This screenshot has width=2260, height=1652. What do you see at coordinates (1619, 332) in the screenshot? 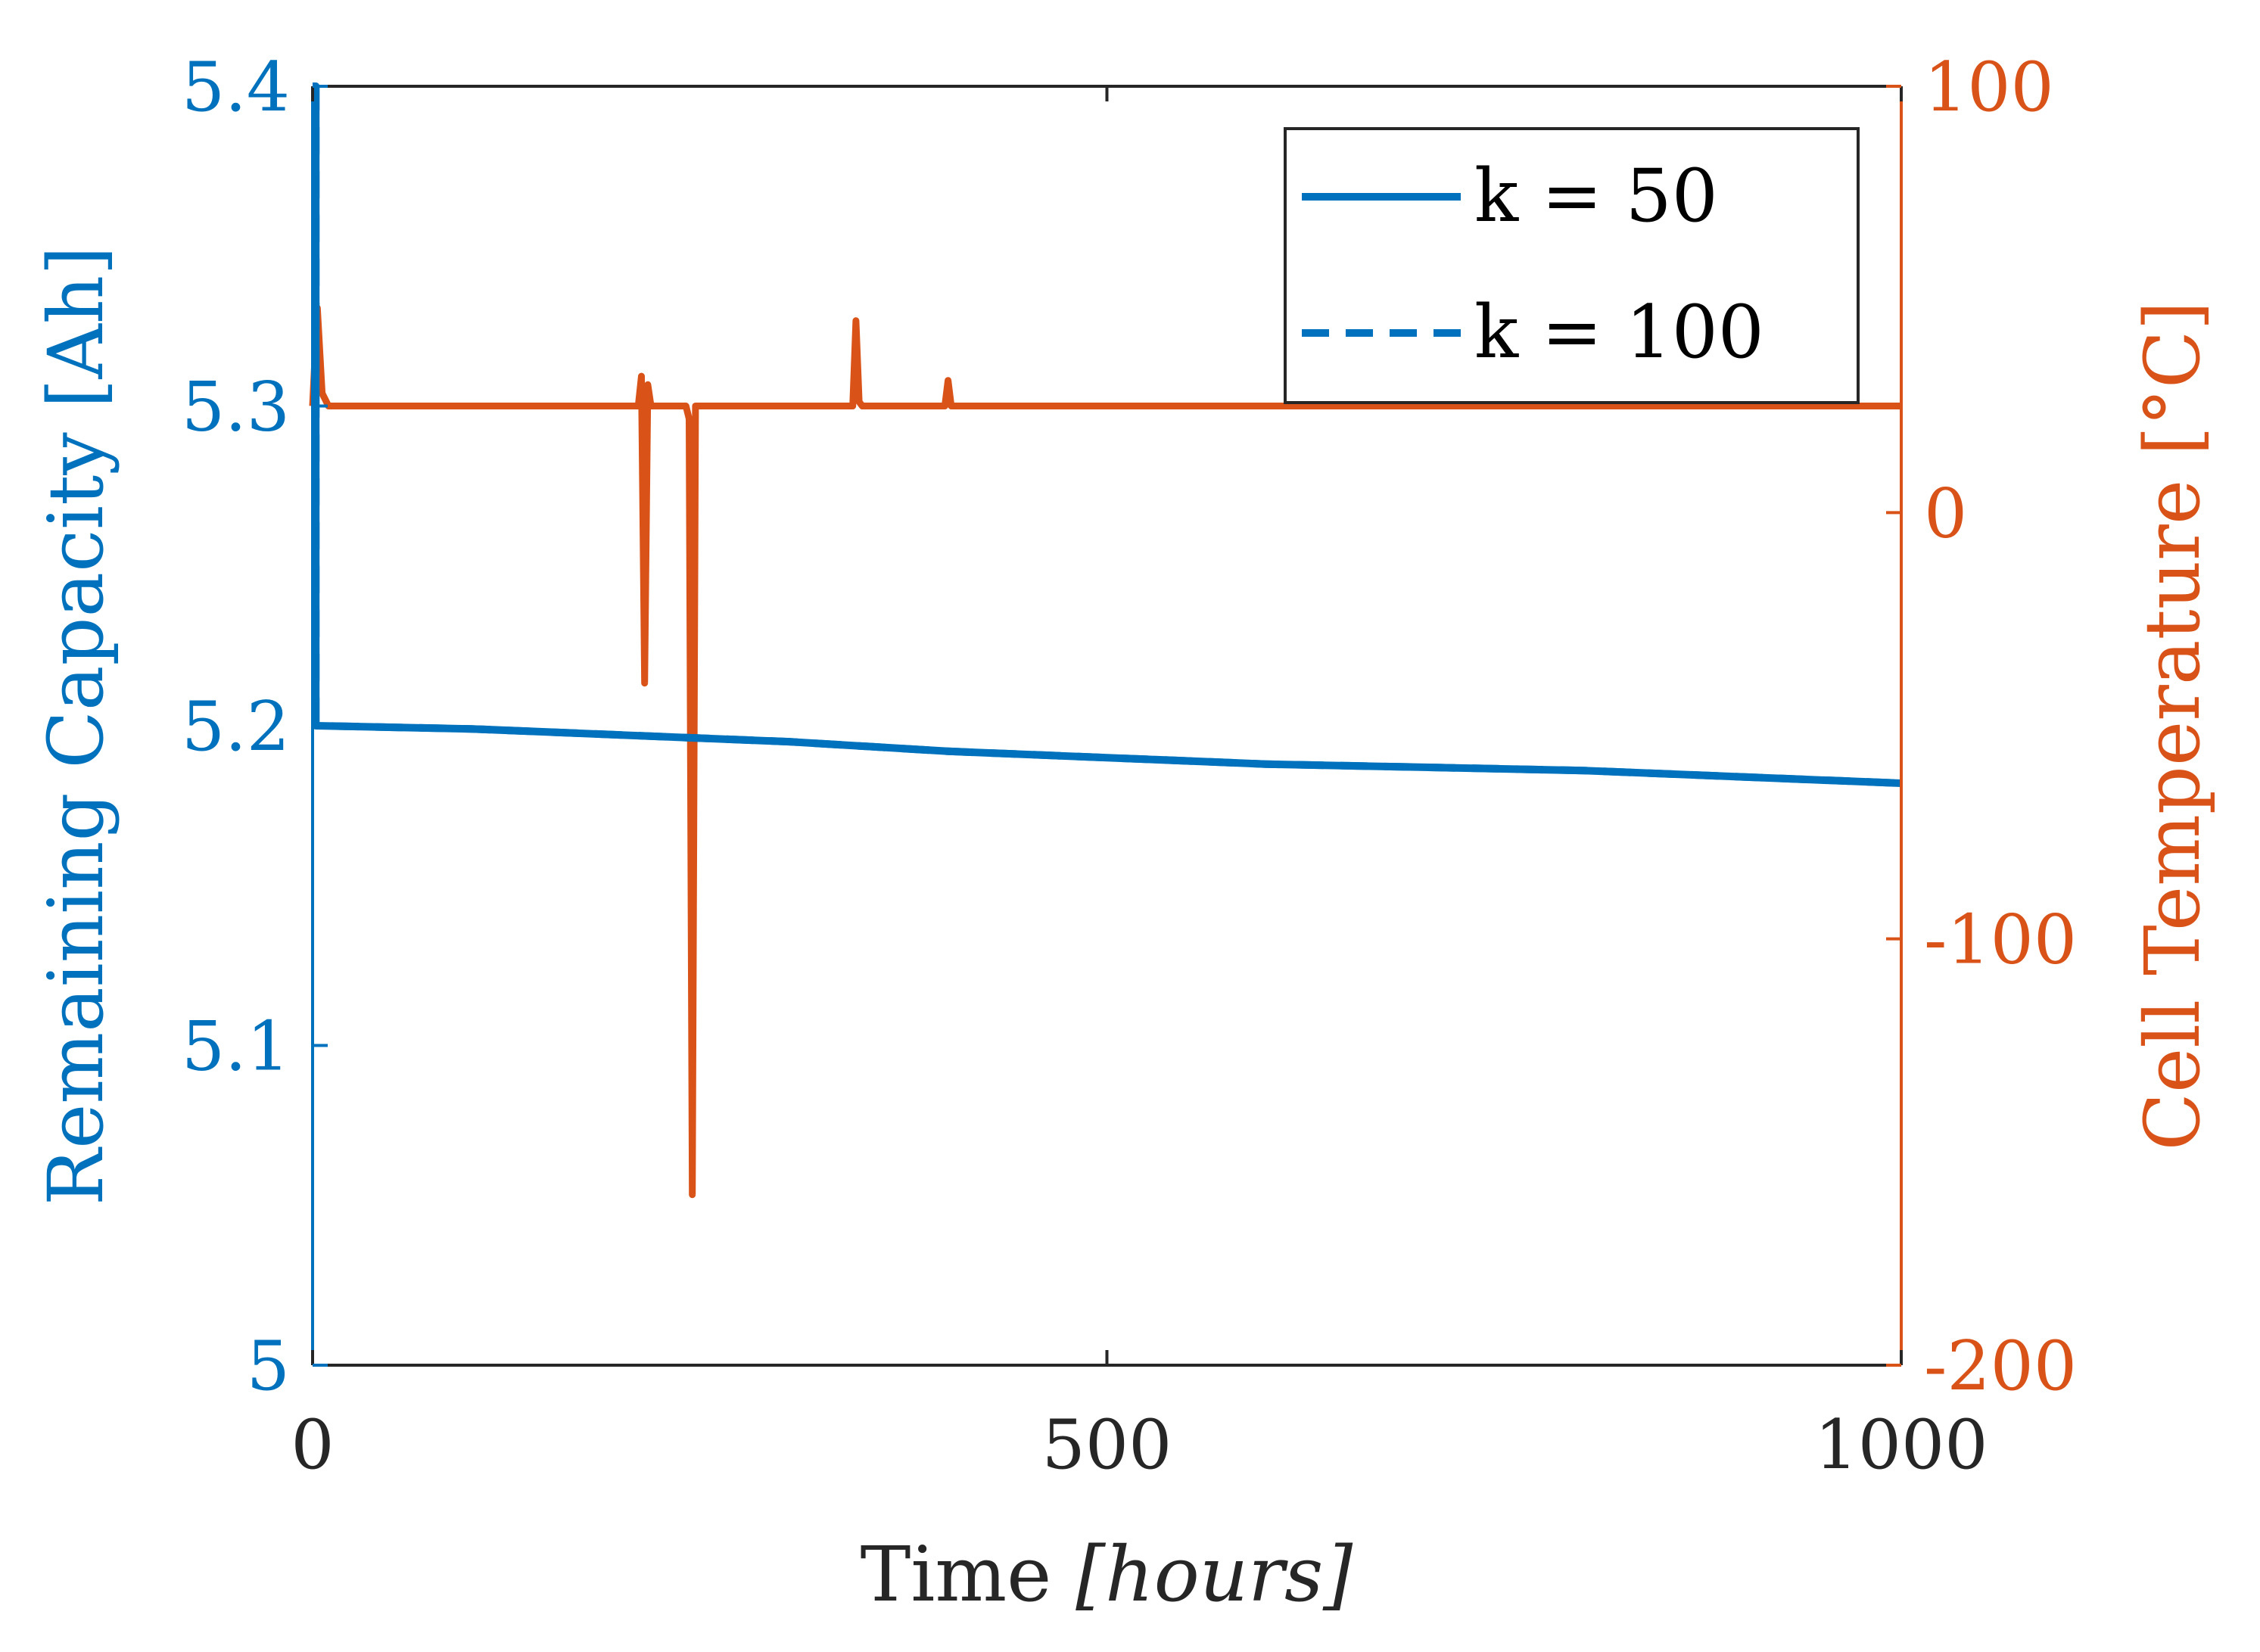
I see `legend-label-k100: k = 100` at bounding box center [1619, 332].